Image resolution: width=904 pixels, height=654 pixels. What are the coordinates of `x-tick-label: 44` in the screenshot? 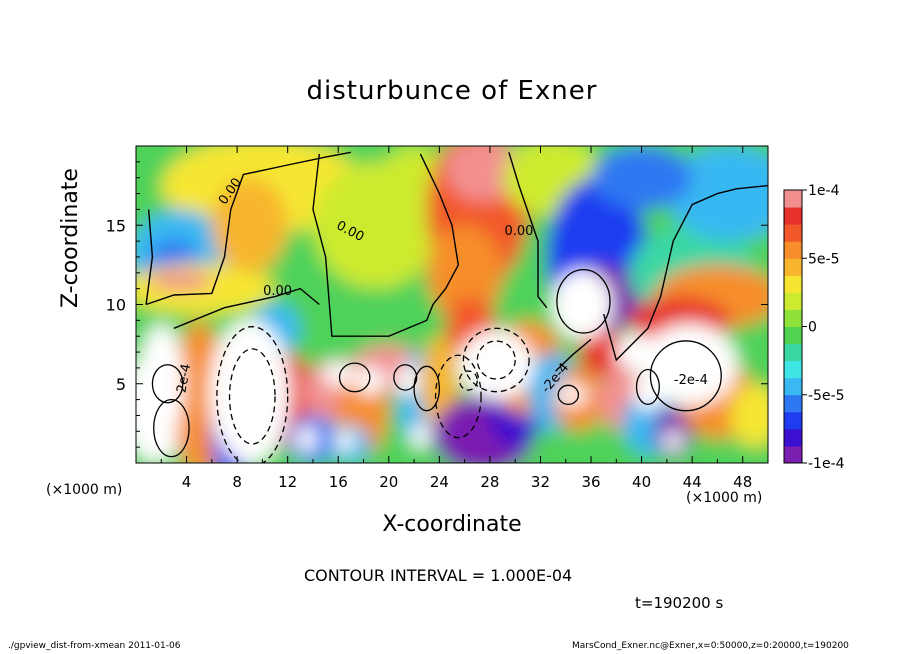 It's located at (692, 482).